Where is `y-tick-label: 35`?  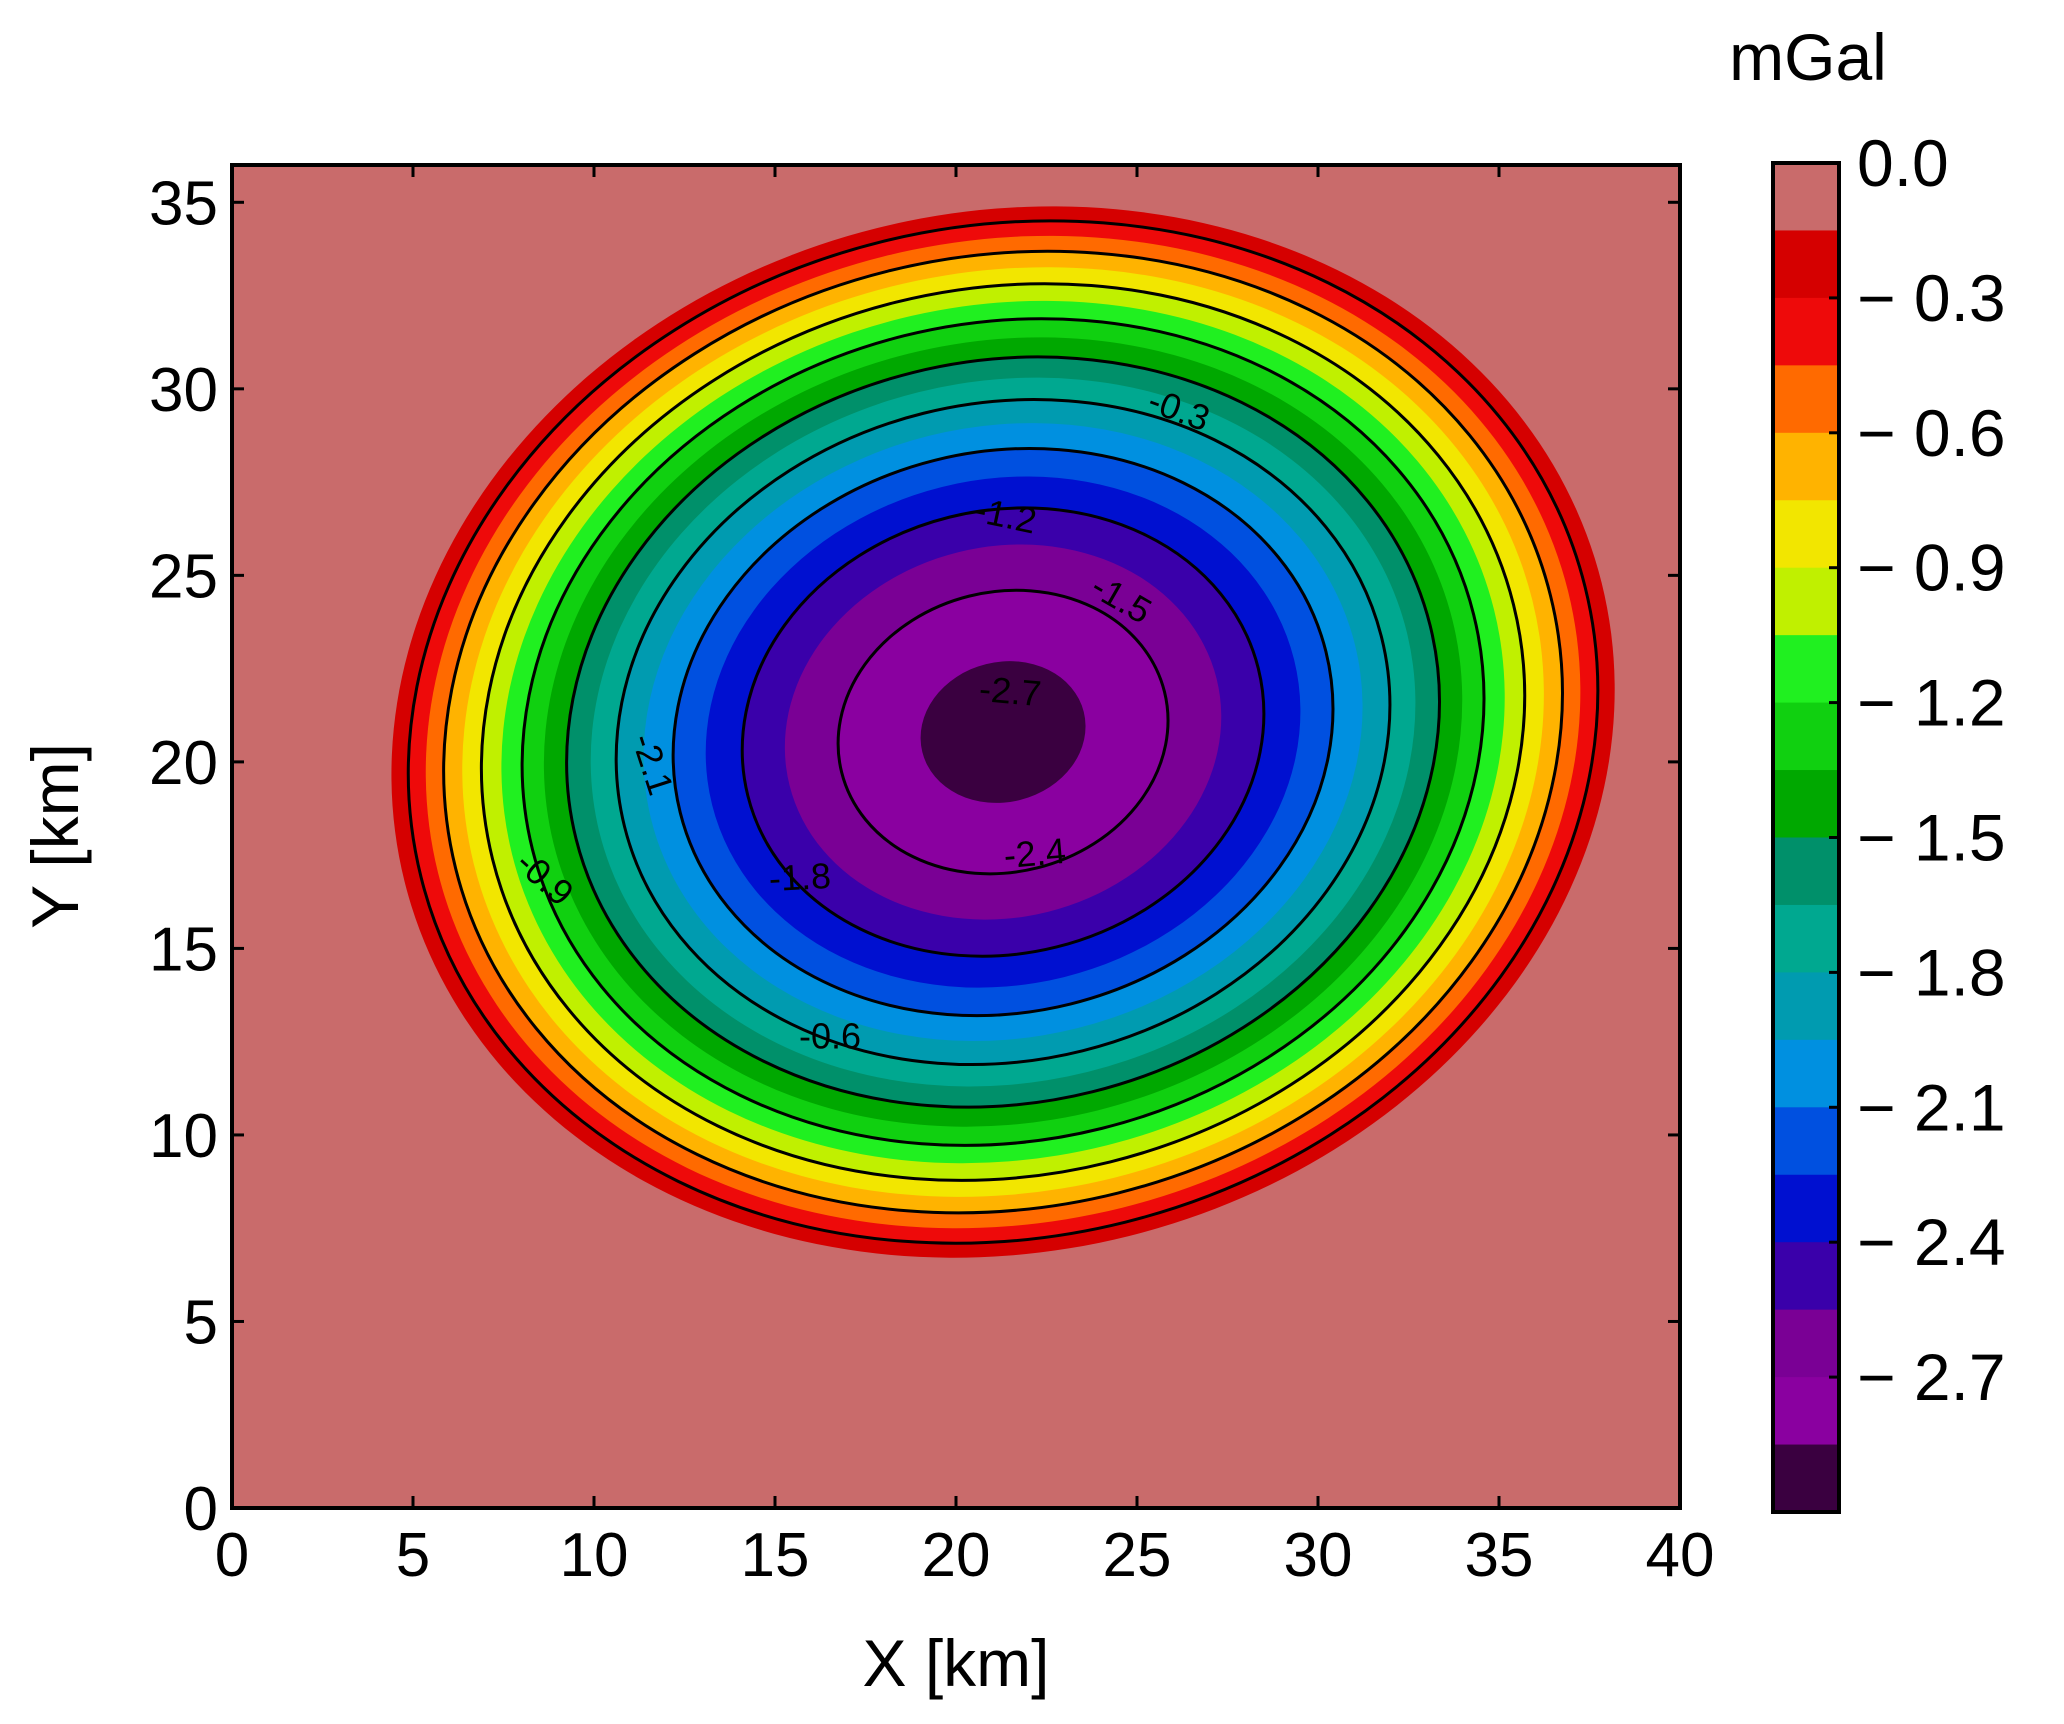 y-tick-label: 35 is located at coordinates (183, 203).